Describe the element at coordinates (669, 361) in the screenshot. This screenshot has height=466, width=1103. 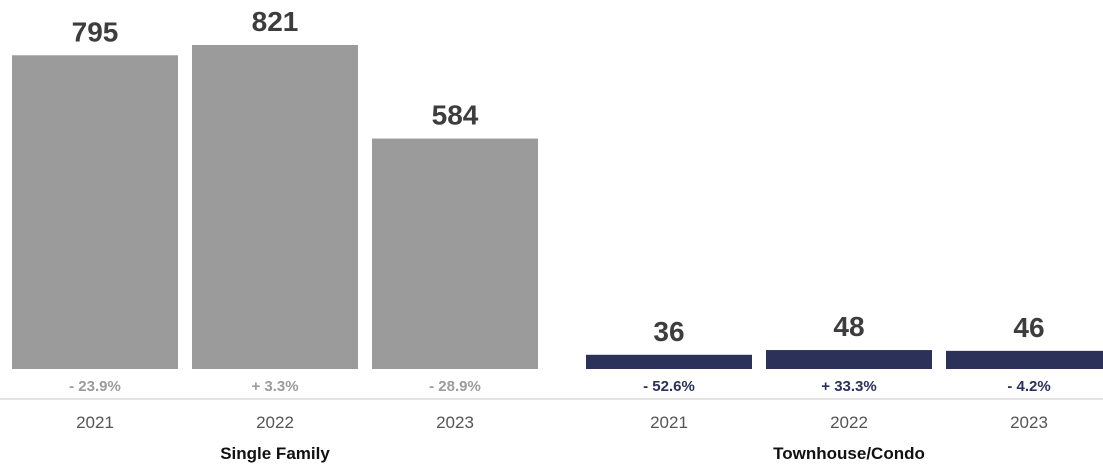
I see `bar-townhouse-condo-2021` at that location.